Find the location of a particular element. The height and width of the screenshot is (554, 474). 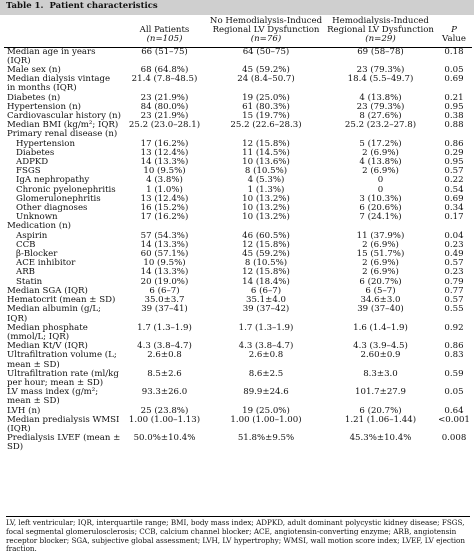

row-label: FSGS is located at coordinates (28, 171).